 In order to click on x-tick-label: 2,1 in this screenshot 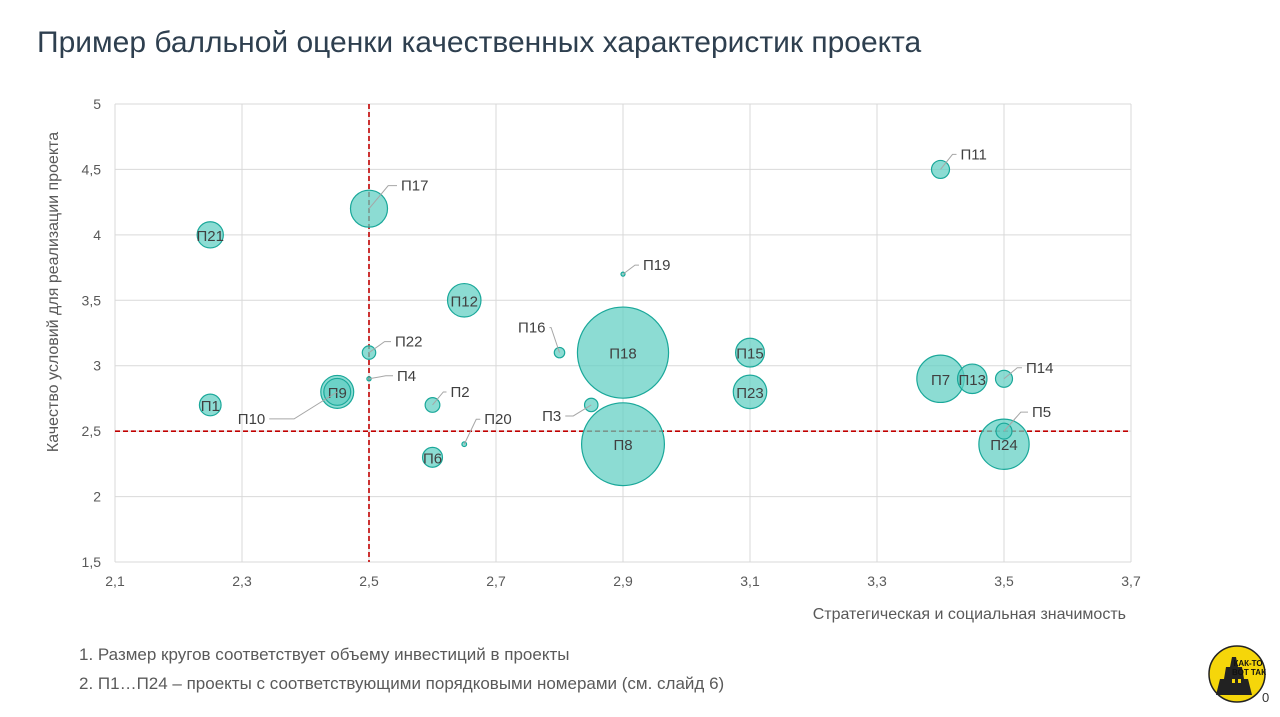, I will do `click(115, 581)`.